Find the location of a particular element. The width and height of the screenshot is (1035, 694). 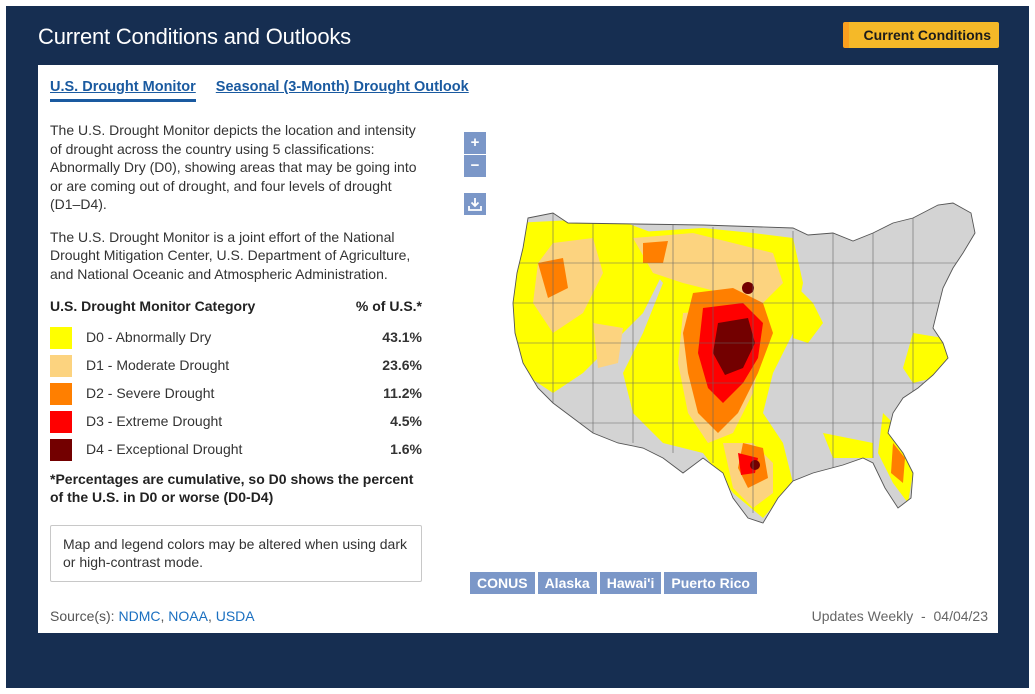

zoom-out-button: − is located at coordinates (475, 166).